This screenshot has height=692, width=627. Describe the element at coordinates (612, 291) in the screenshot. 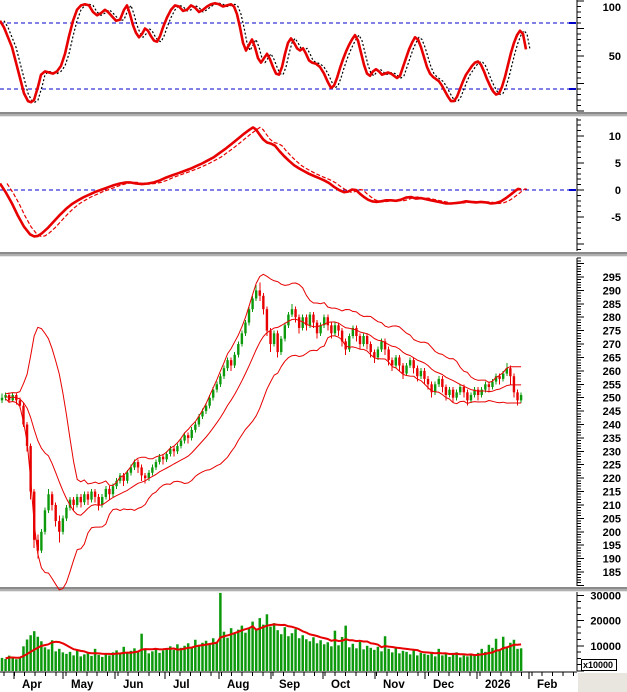

I see `svg-text: 290` at that location.